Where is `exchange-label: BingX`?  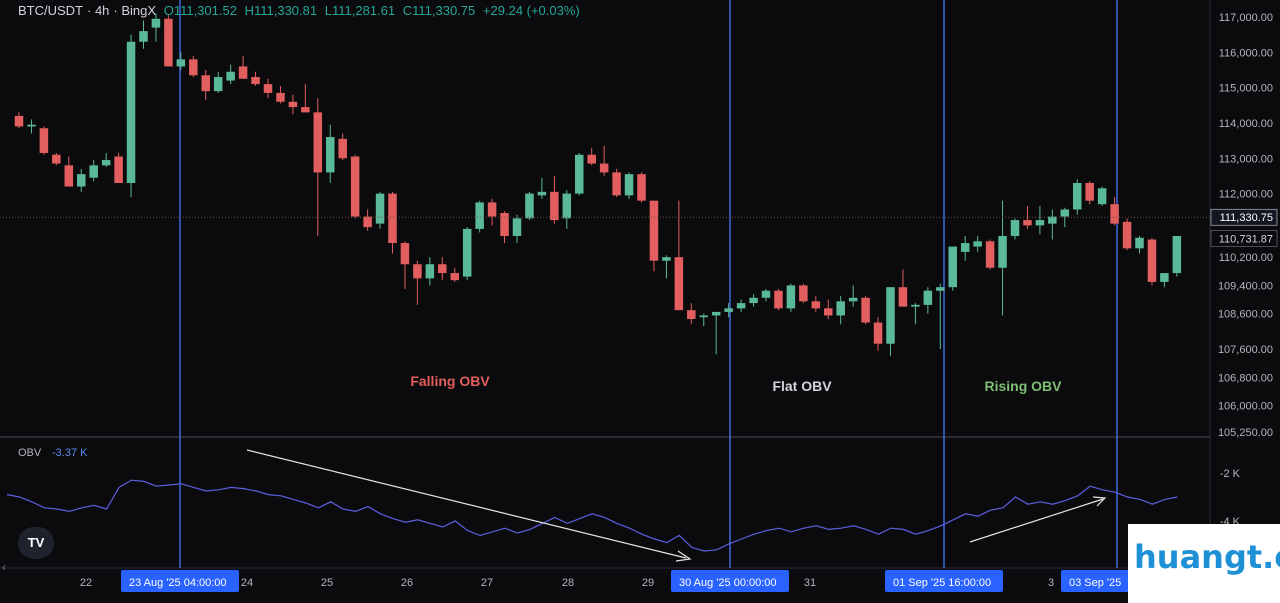 exchange-label: BingX is located at coordinates (139, 10).